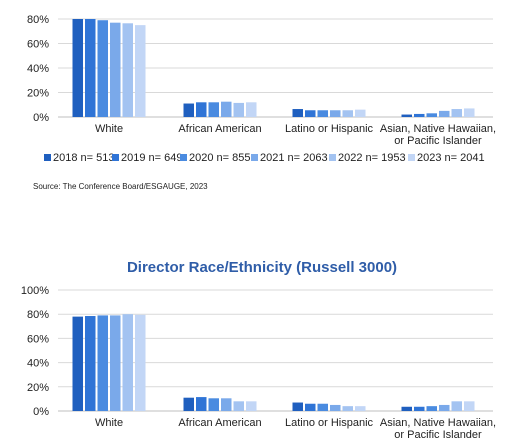  I want to click on chart-title: Director Race/Ethnicity (Russell 3000), so click(262, 267).